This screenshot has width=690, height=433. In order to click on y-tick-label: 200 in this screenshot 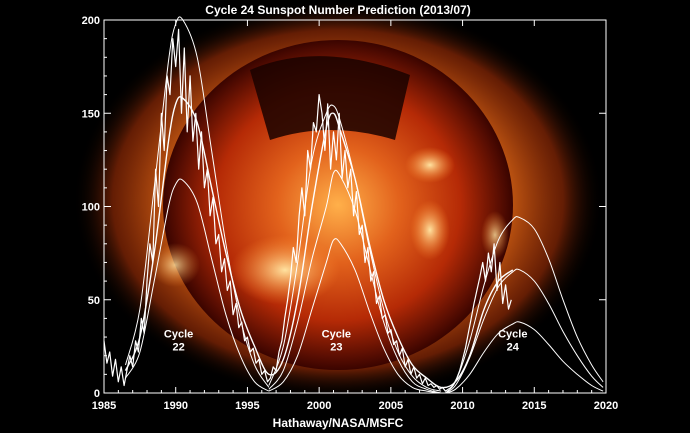, I will do `click(91, 21)`.